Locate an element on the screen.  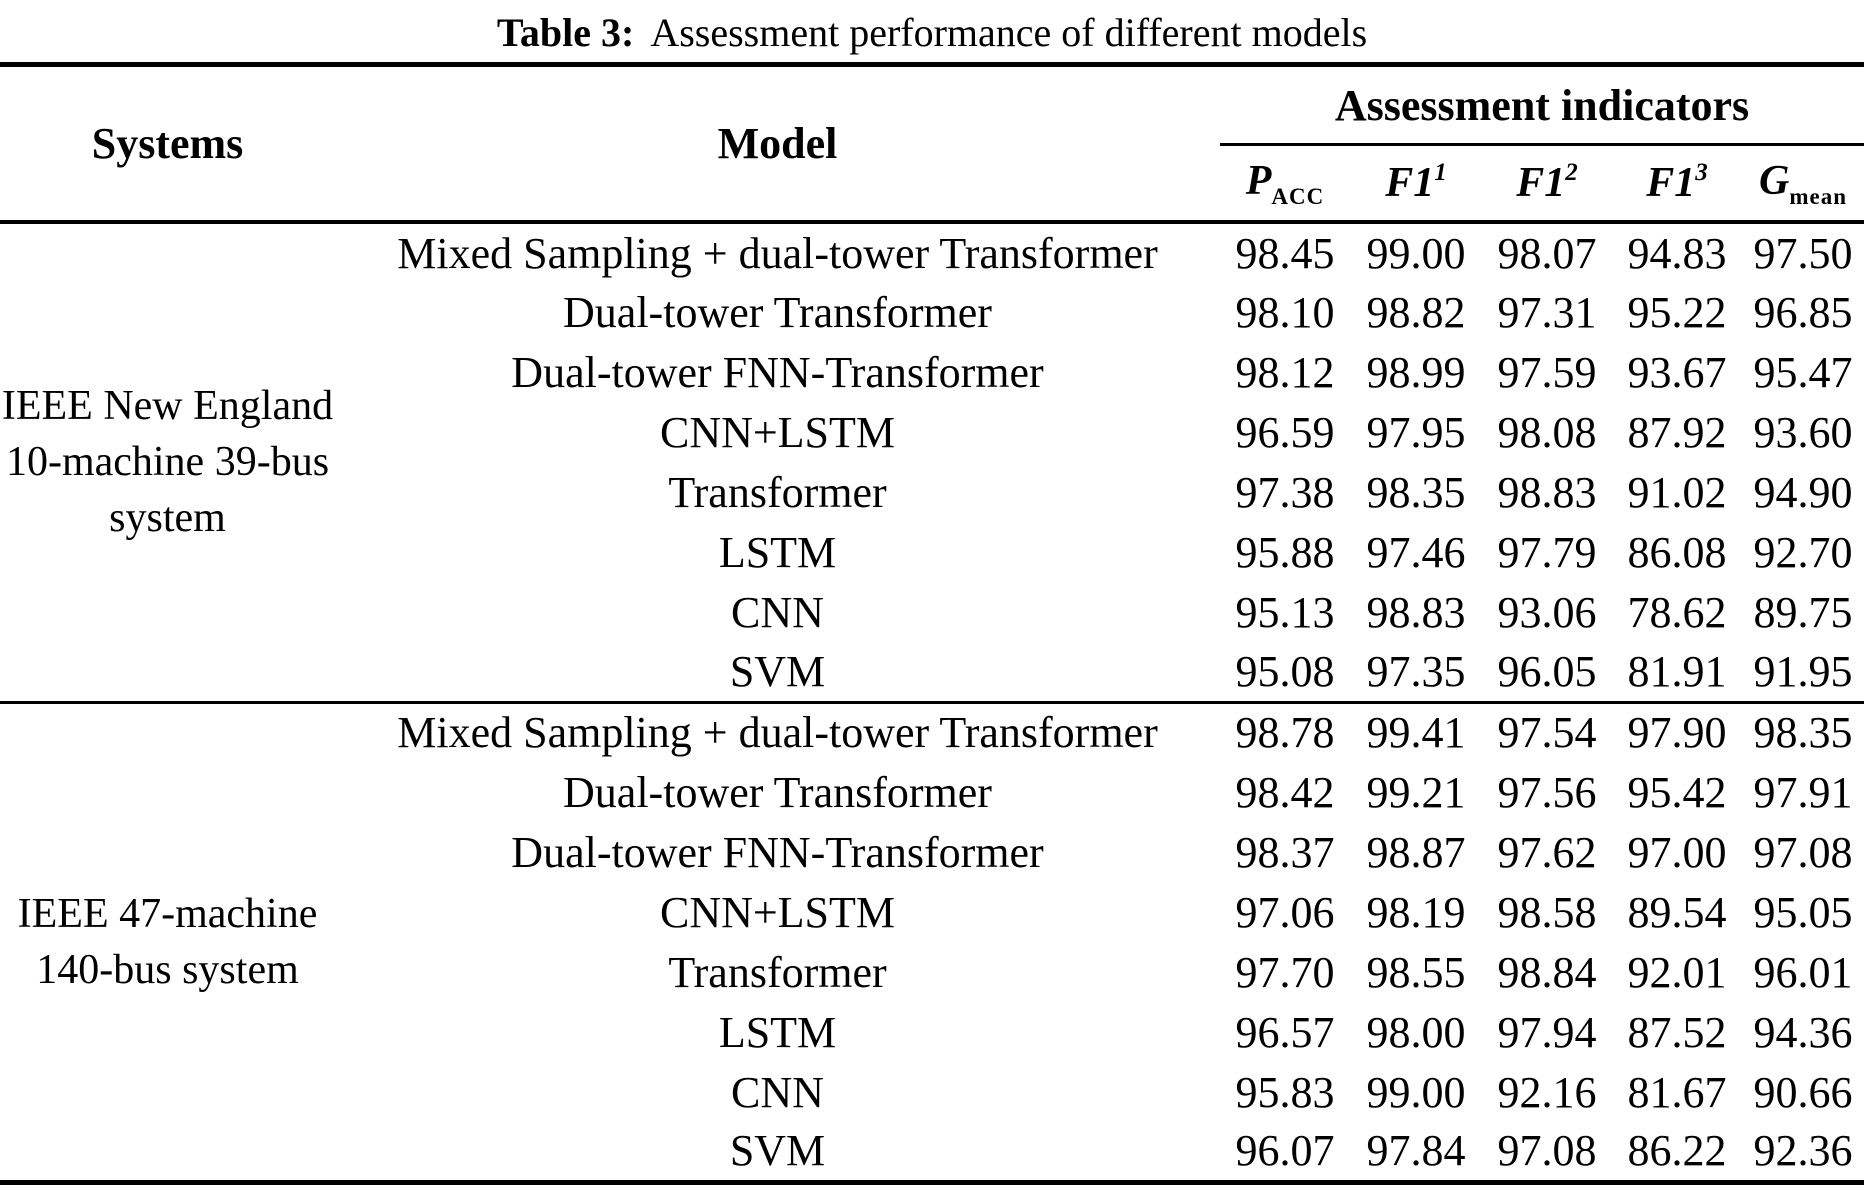
value-cell: 99.21 is located at coordinates (1416, 792).